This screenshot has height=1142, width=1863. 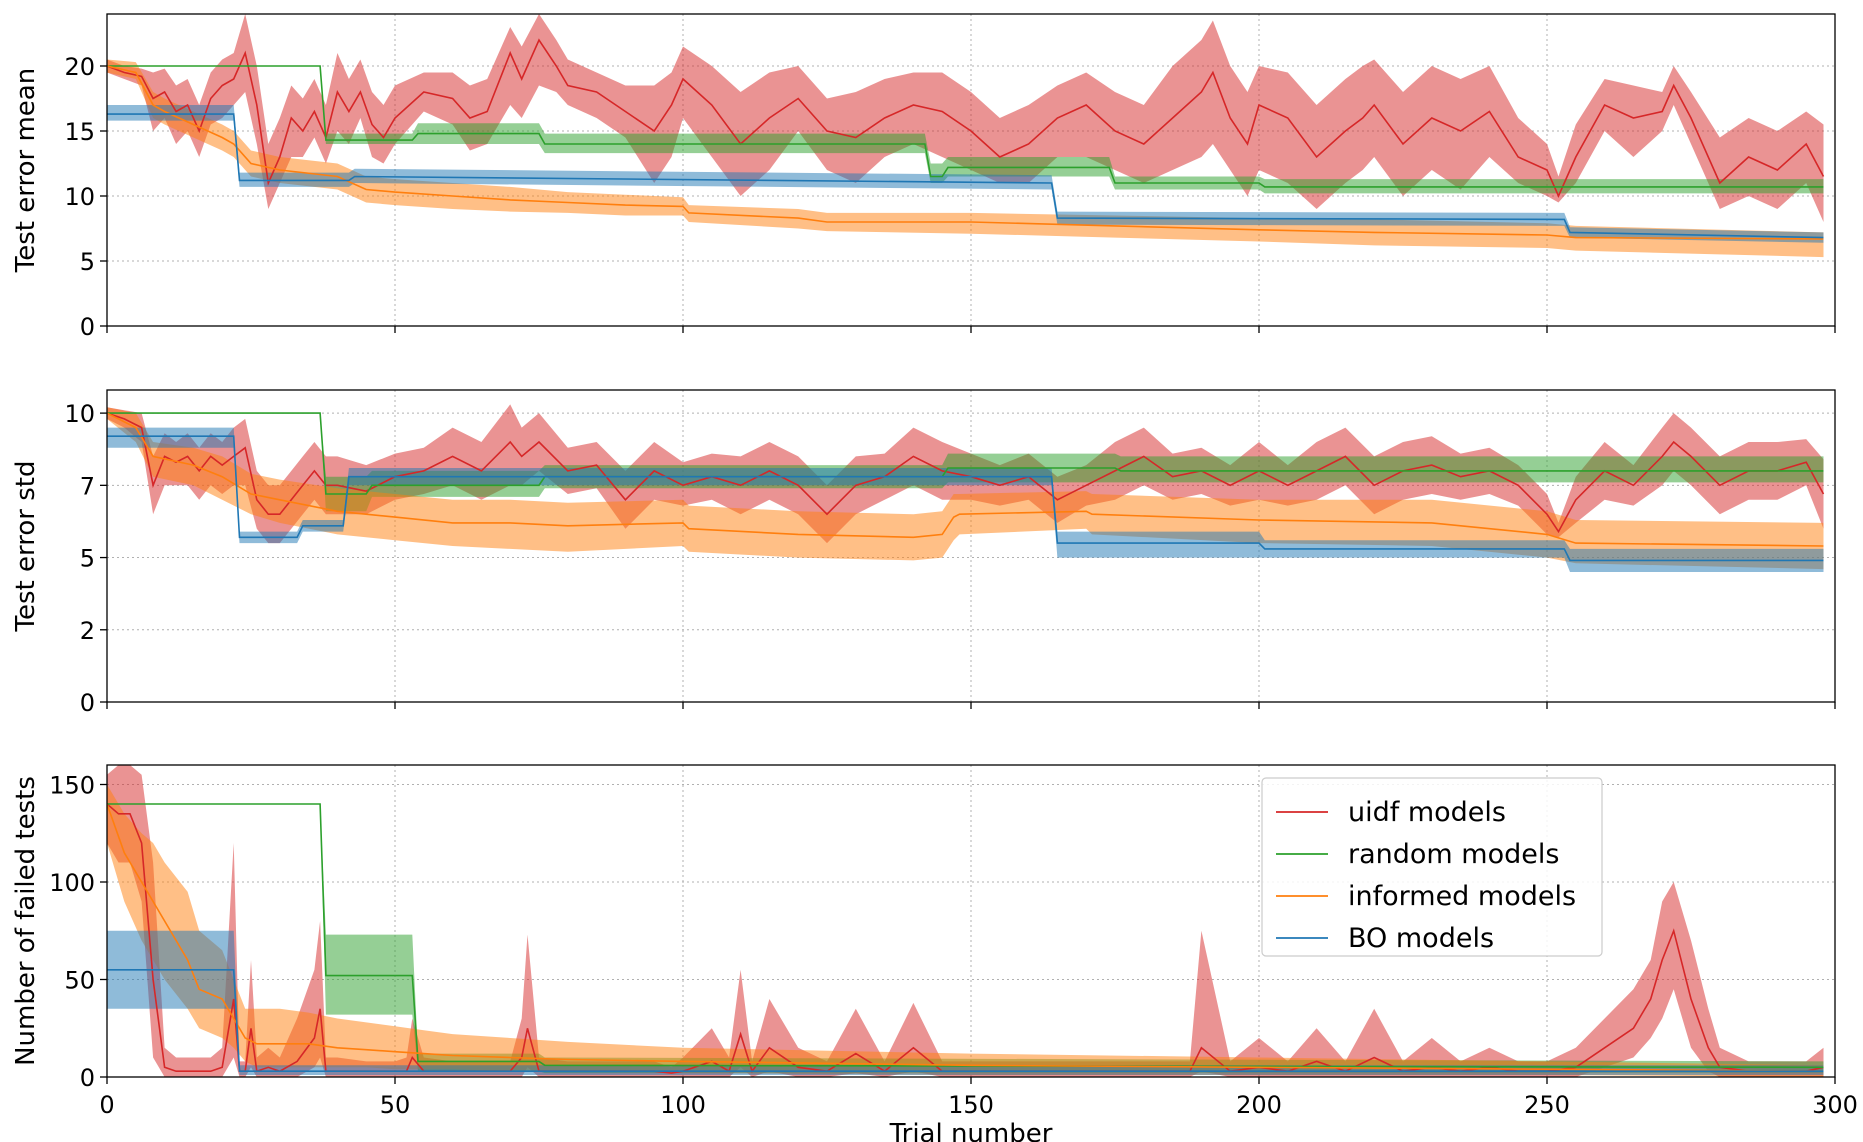 What do you see at coordinates (683, 1105) in the screenshot?
I see `x-tick-label: 100` at bounding box center [683, 1105].